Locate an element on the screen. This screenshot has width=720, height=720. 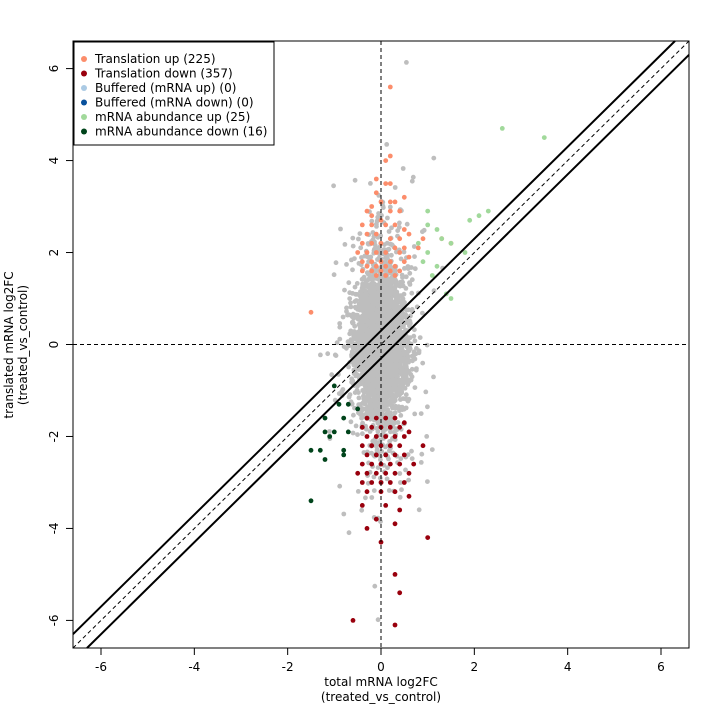
y-tick-label: -2 is located at coordinates (54, 436).